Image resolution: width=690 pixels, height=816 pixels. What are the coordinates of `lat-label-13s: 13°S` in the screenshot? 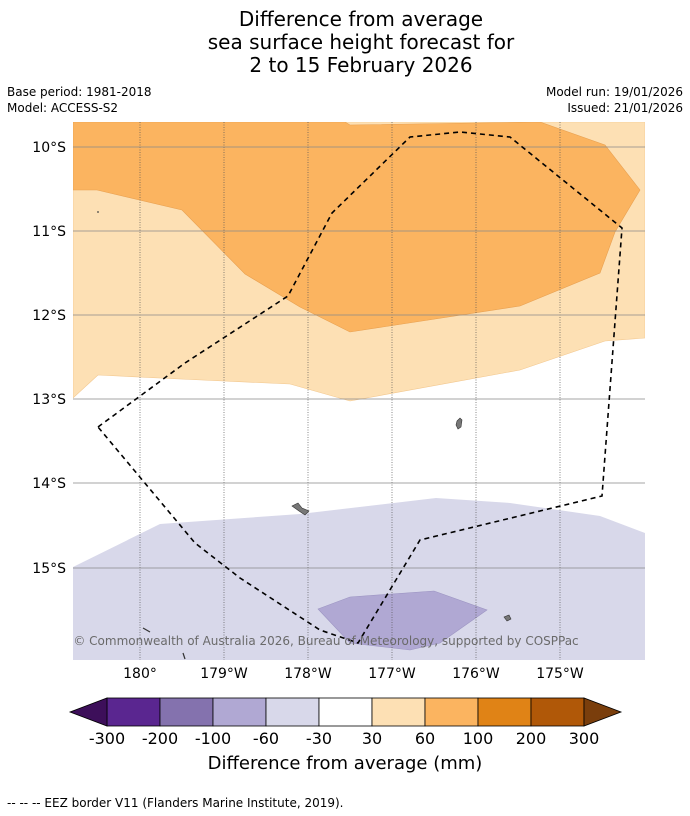 It's located at (49, 400).